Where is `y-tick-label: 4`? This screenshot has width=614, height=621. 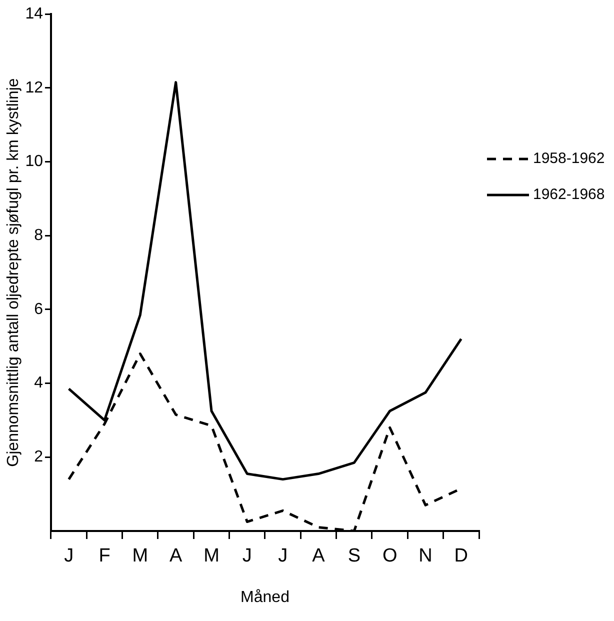
y-tick-label: 4 is located at coordinates (39, 383).